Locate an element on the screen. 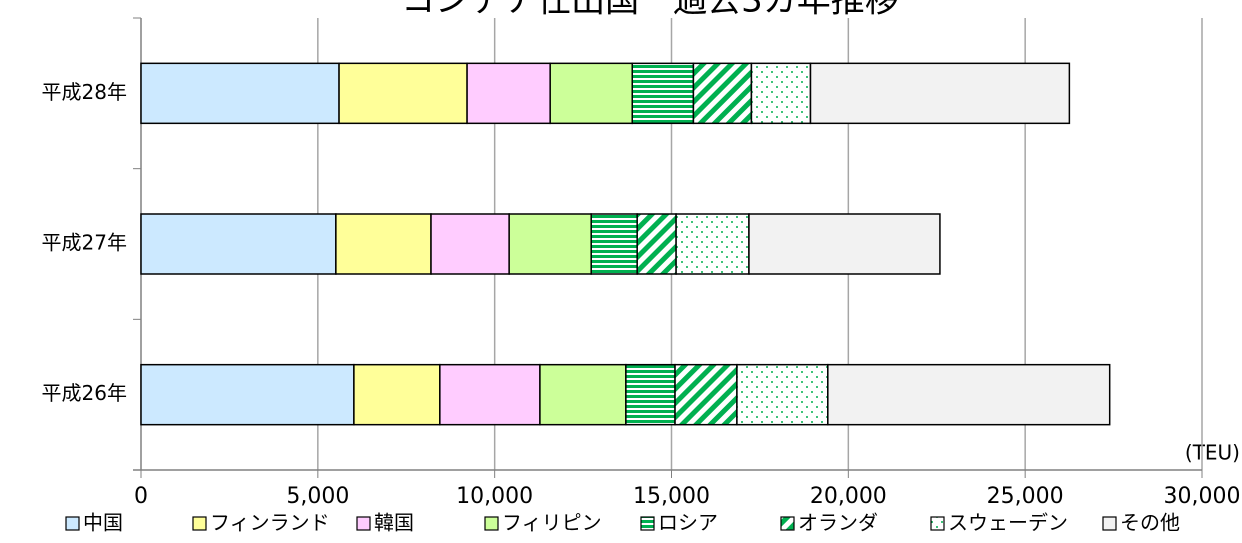  legend-label: フィリピン is located at coordinates (552, 523).